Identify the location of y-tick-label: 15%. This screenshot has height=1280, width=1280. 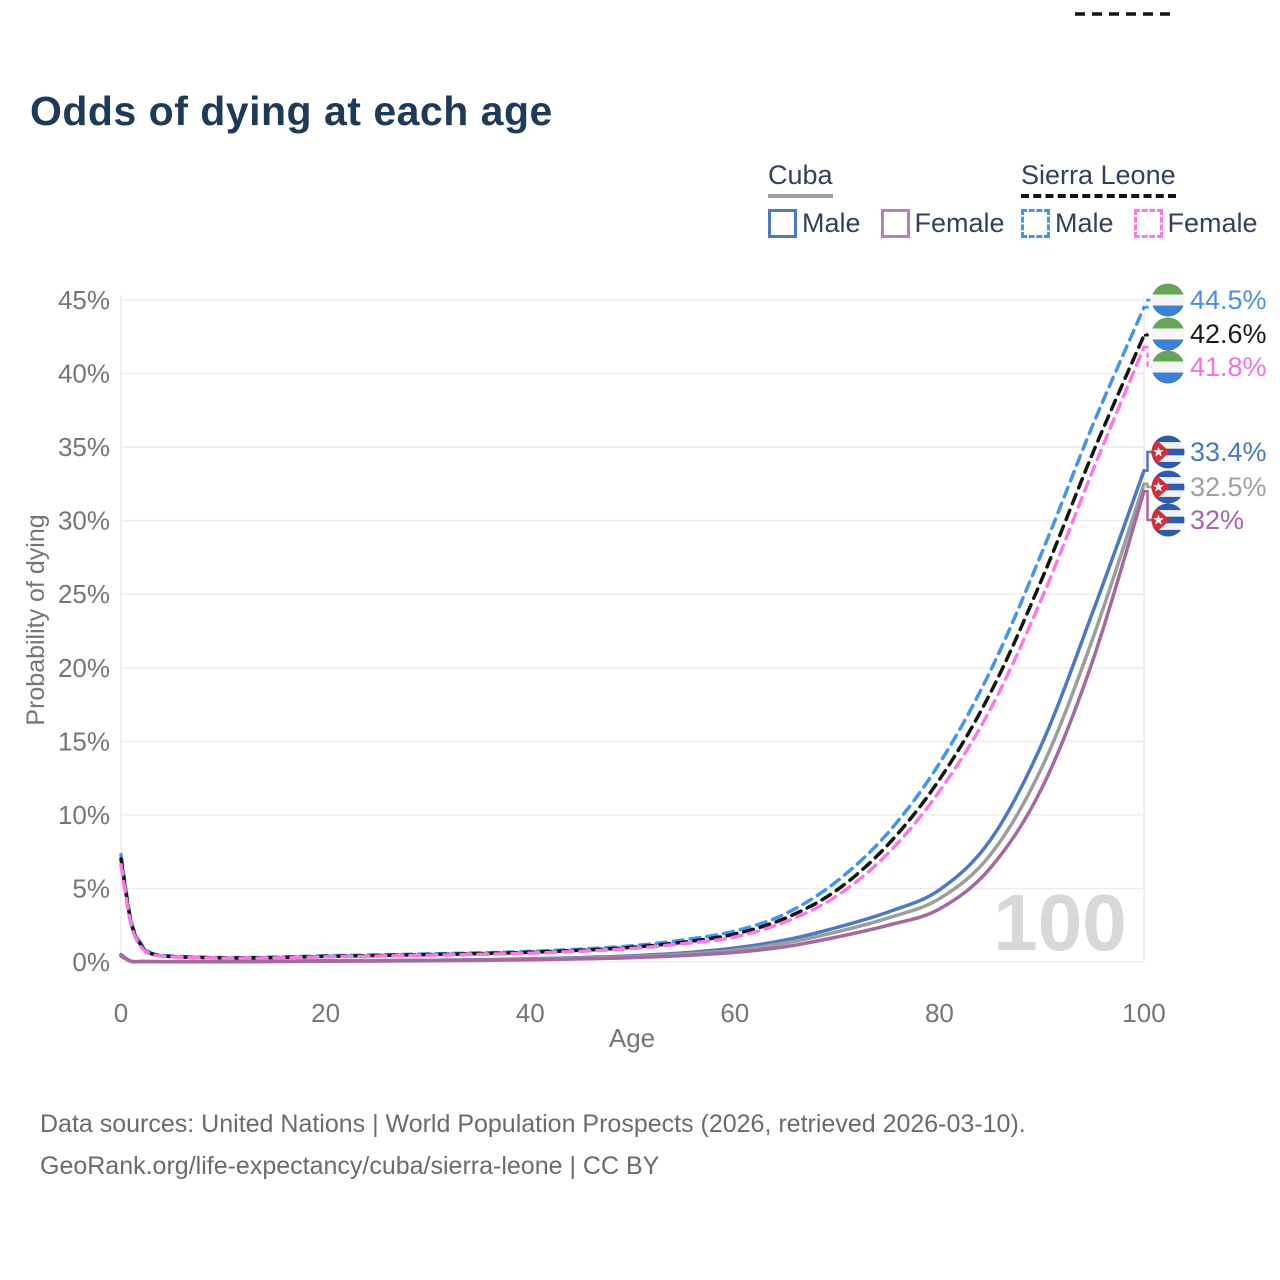
(84, 741).